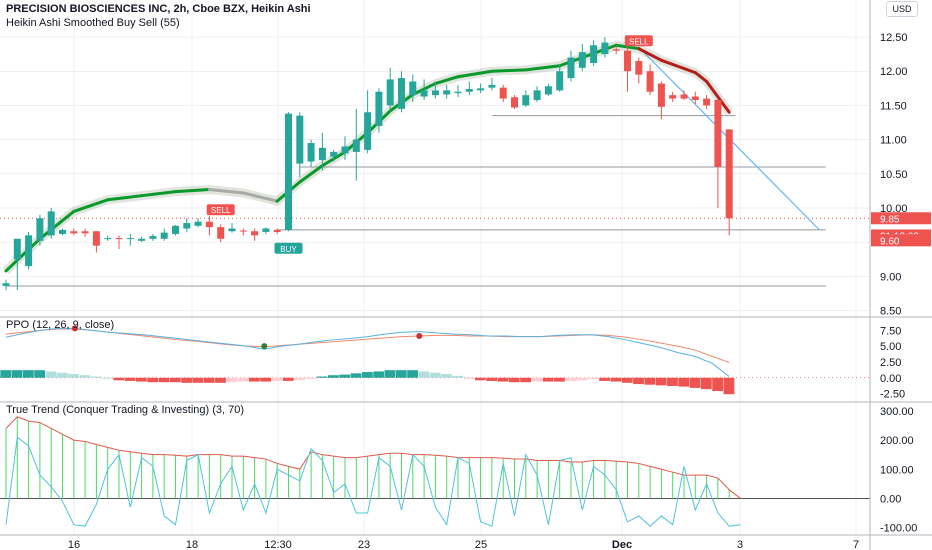 The width and height of the screenshot is (932, 550). Describe the element at coordinates (481, 544) in the screenshot. I see `time-tick-label: 25` at that location.